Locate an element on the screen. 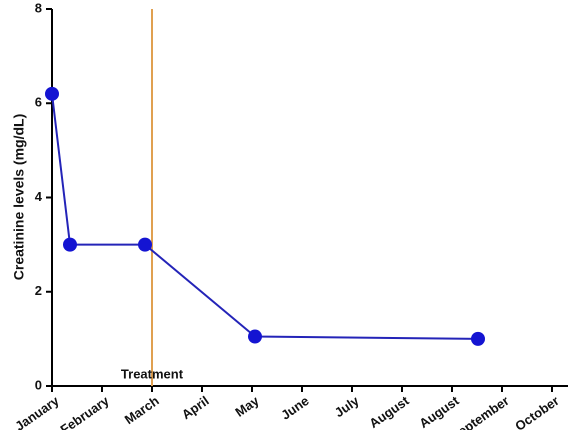 This screenshot has width=568, height=430. x-tick-label: September is located at coordinates (480, 411).